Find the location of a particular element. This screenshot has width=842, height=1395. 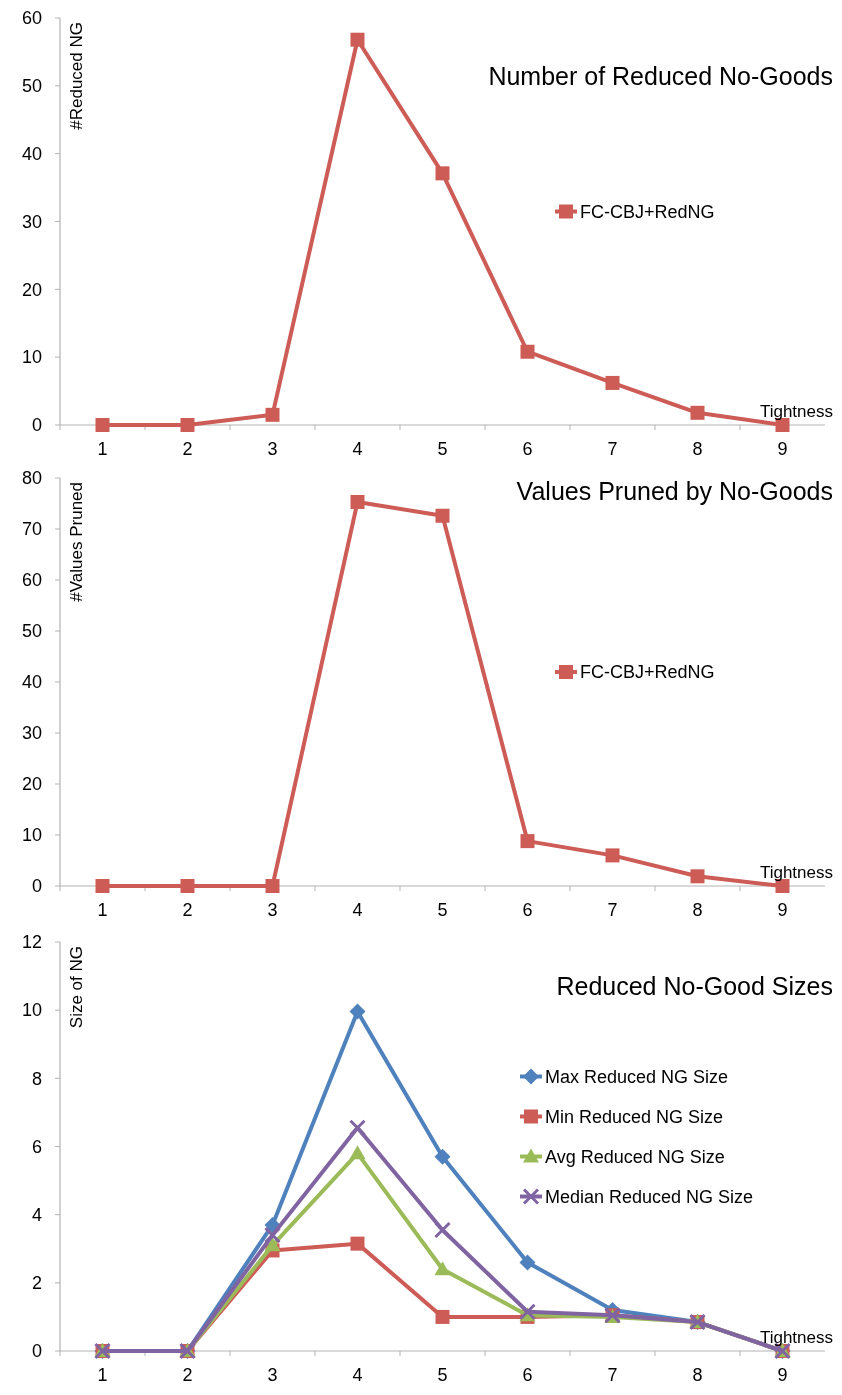

legend-label: Min Reduced NG Size is located at coordinates (634, 1116).